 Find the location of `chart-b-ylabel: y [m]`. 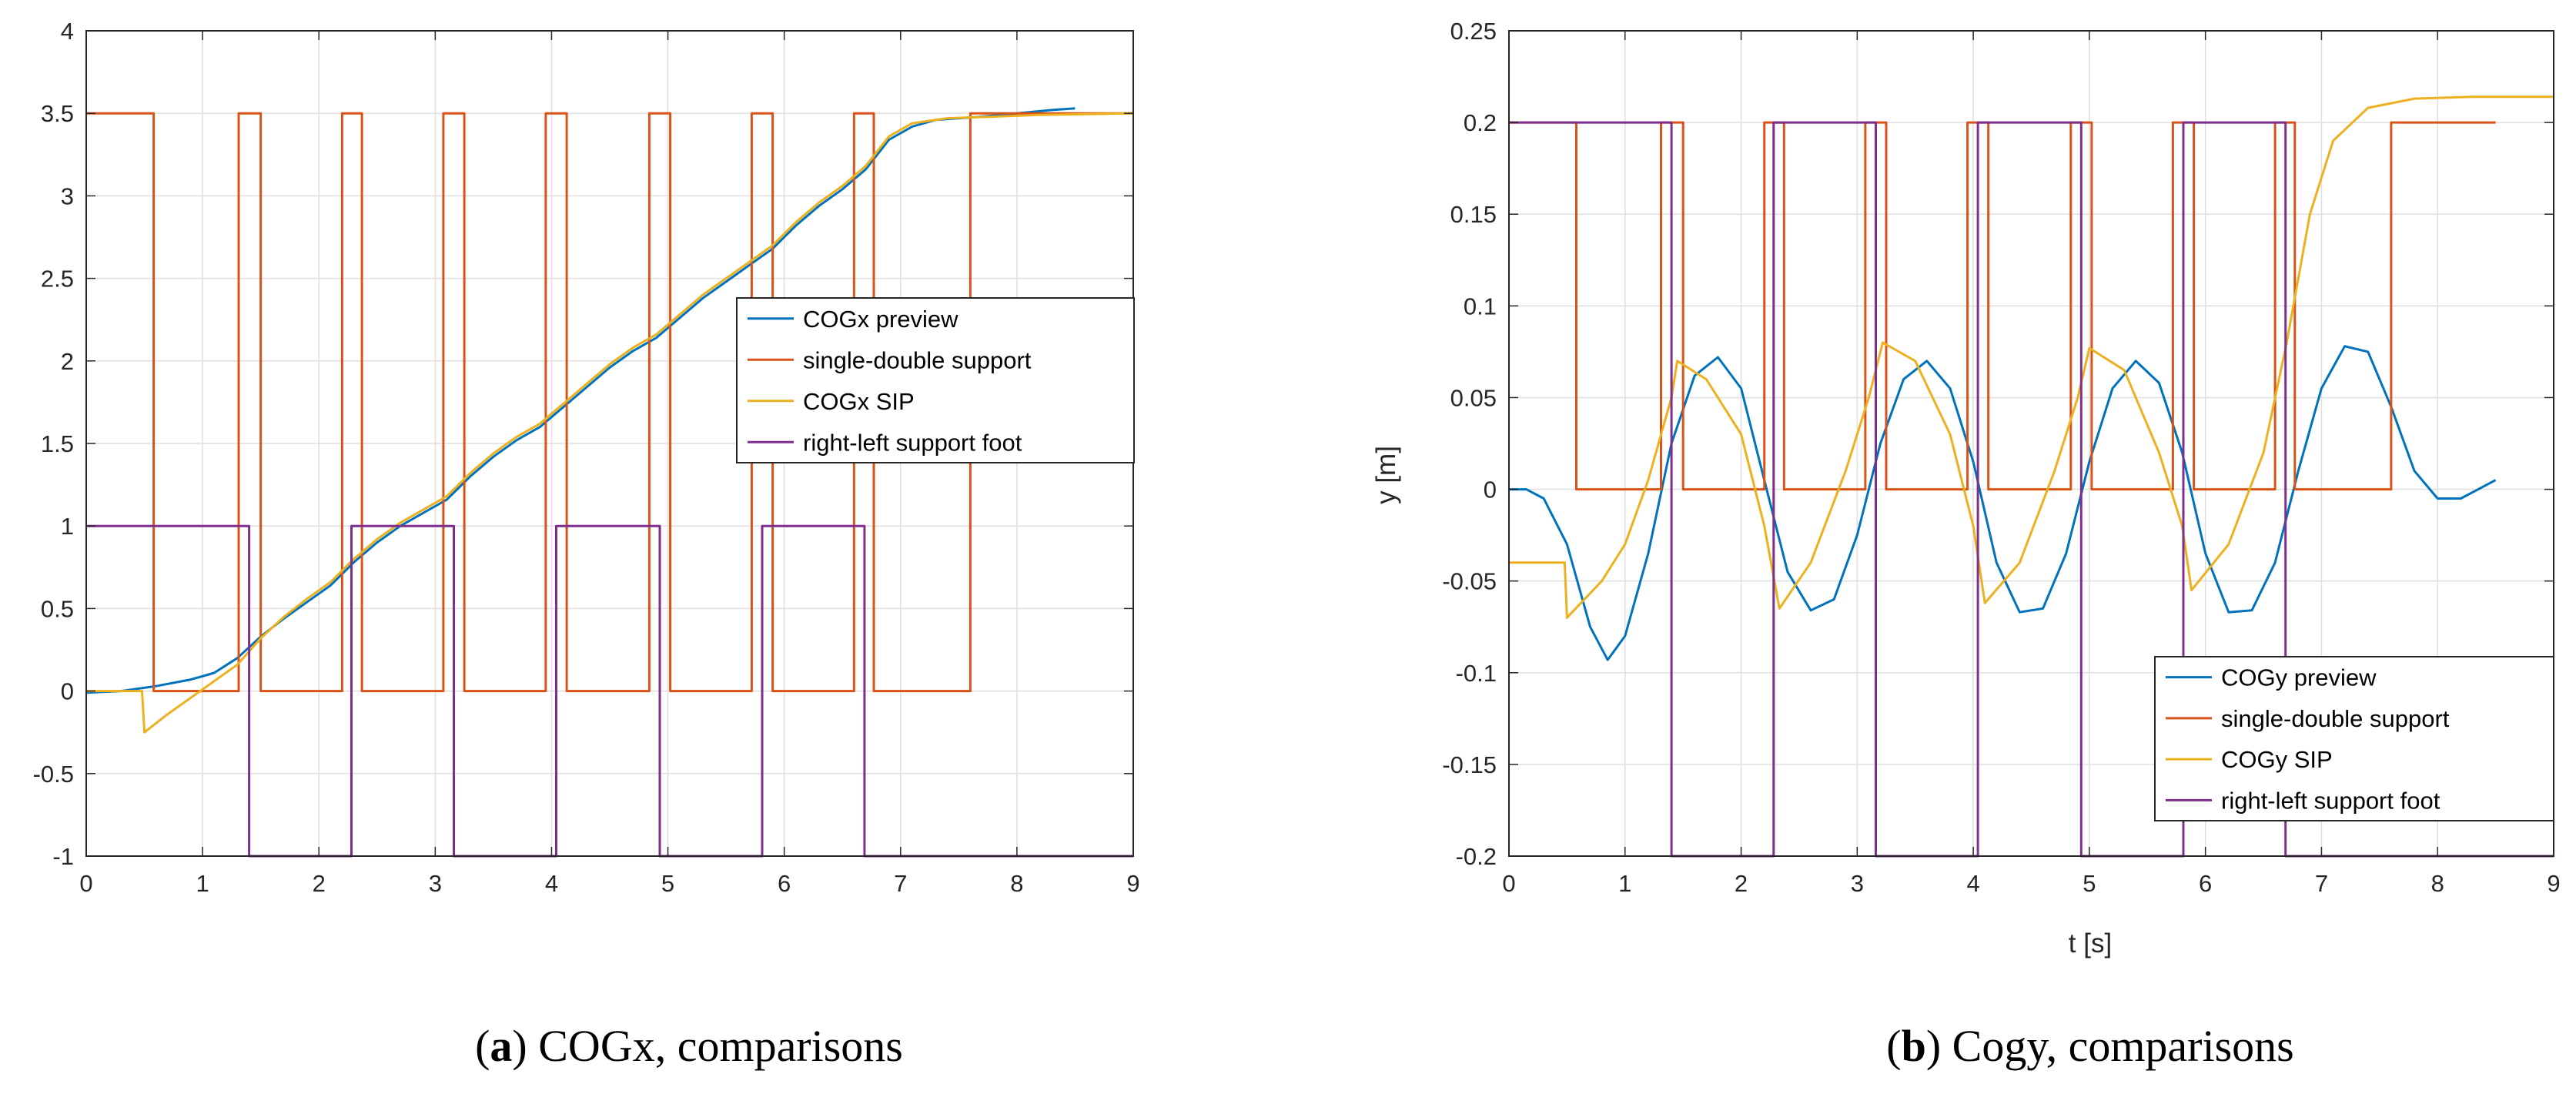

chart-b-ylabel: y [m] is located at coordinates (1386, 475).